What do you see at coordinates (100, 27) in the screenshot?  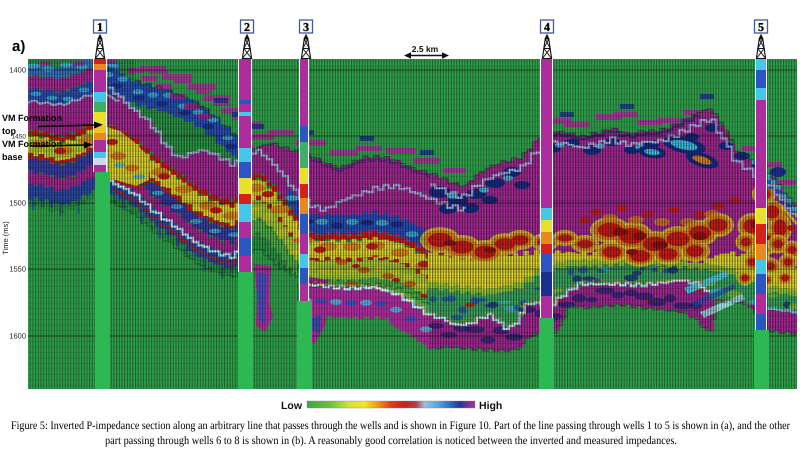 I see `svg-text: 1` at bounding box center [100, 27].